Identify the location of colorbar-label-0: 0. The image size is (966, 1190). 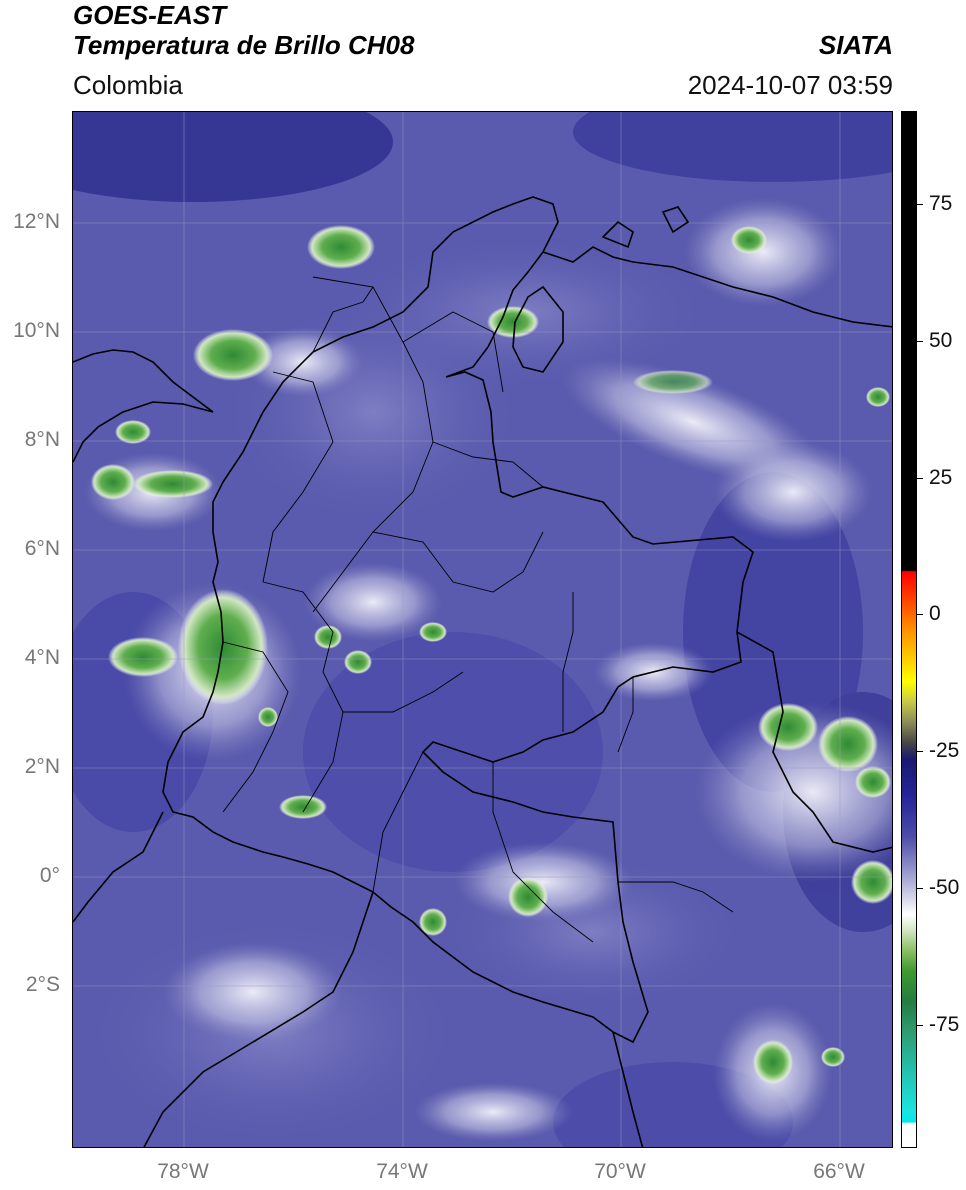
(935, 613).